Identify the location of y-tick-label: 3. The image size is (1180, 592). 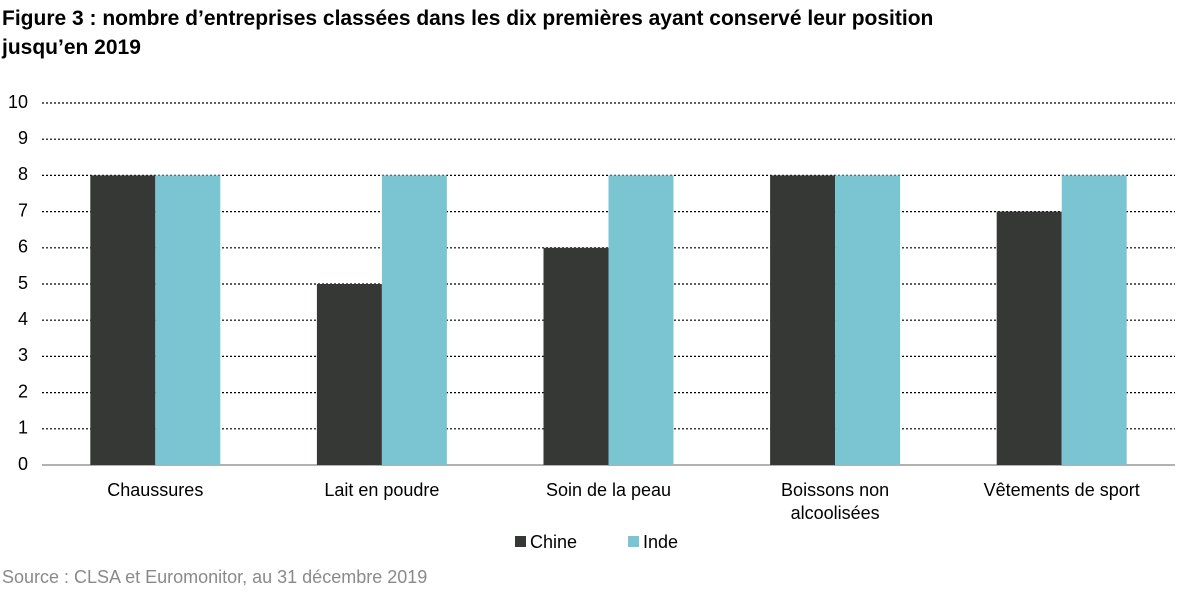
(23, 355).